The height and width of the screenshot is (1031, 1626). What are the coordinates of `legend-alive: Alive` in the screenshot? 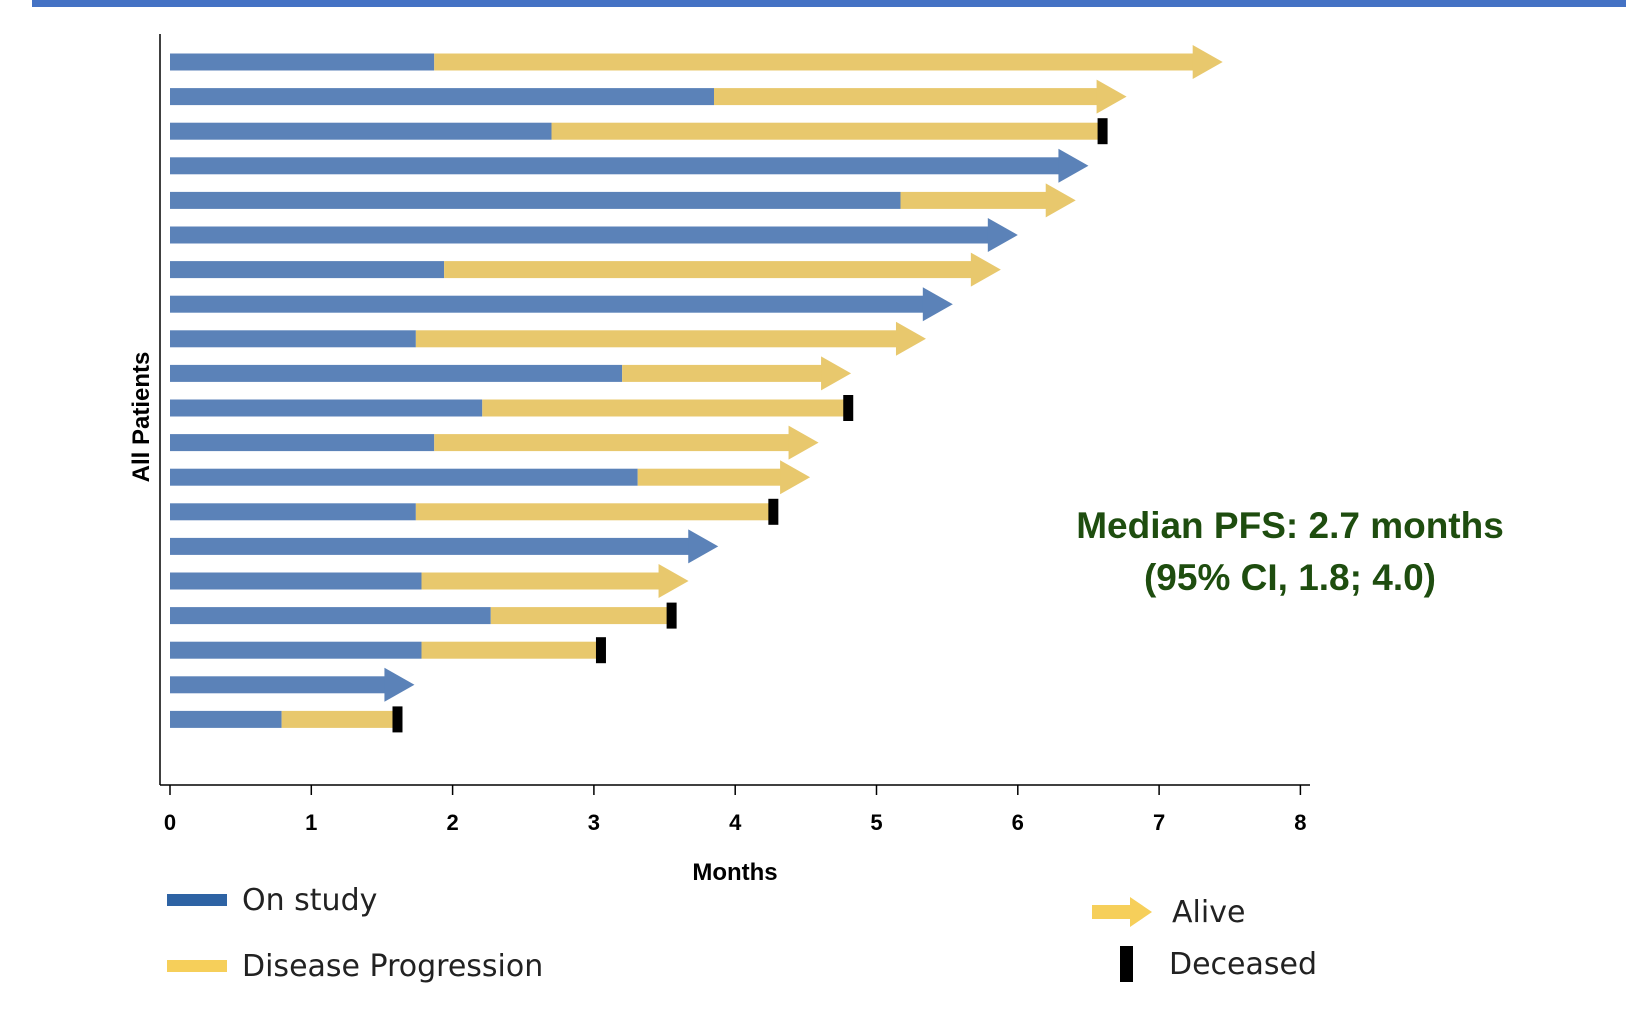 It's located at (1168, 912).